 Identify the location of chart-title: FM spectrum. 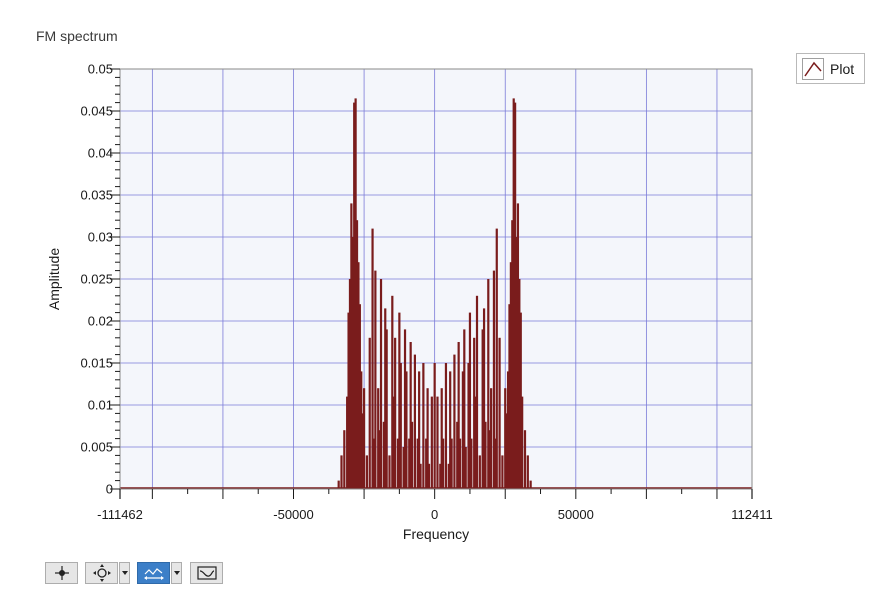
(77, 36).